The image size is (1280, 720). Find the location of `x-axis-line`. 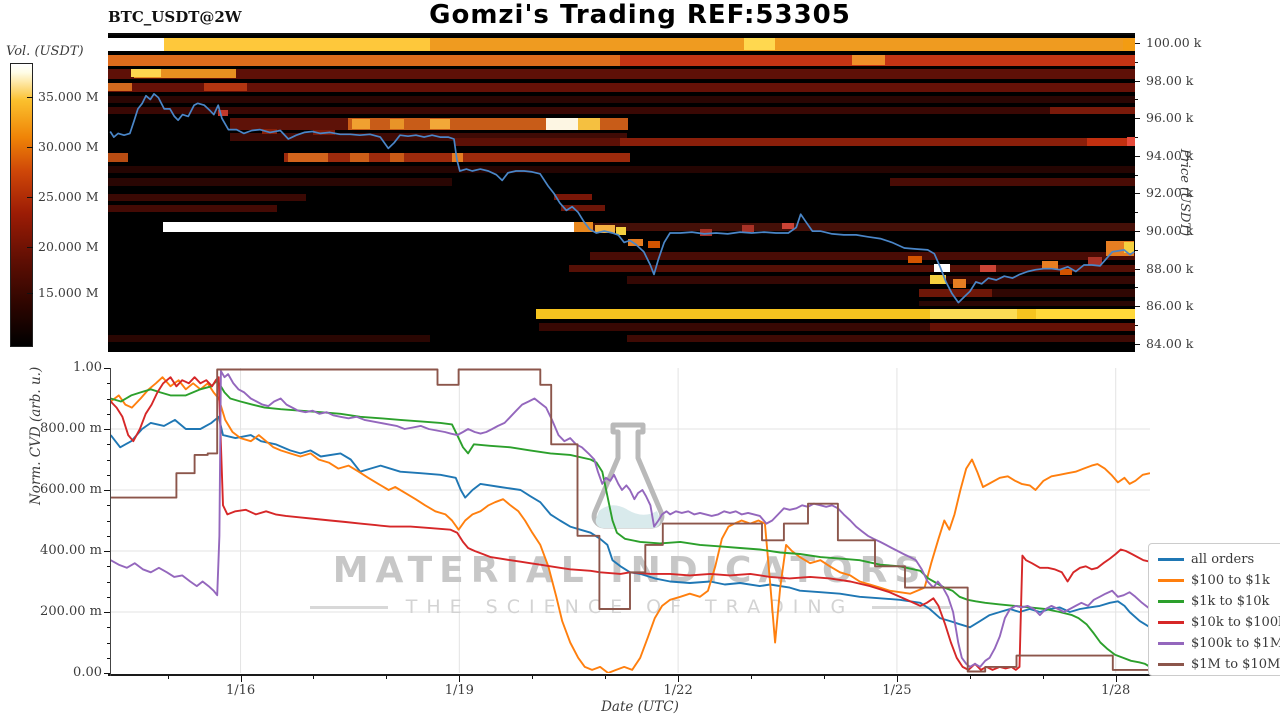

x-axis-line is located at coordinates (631, 675).